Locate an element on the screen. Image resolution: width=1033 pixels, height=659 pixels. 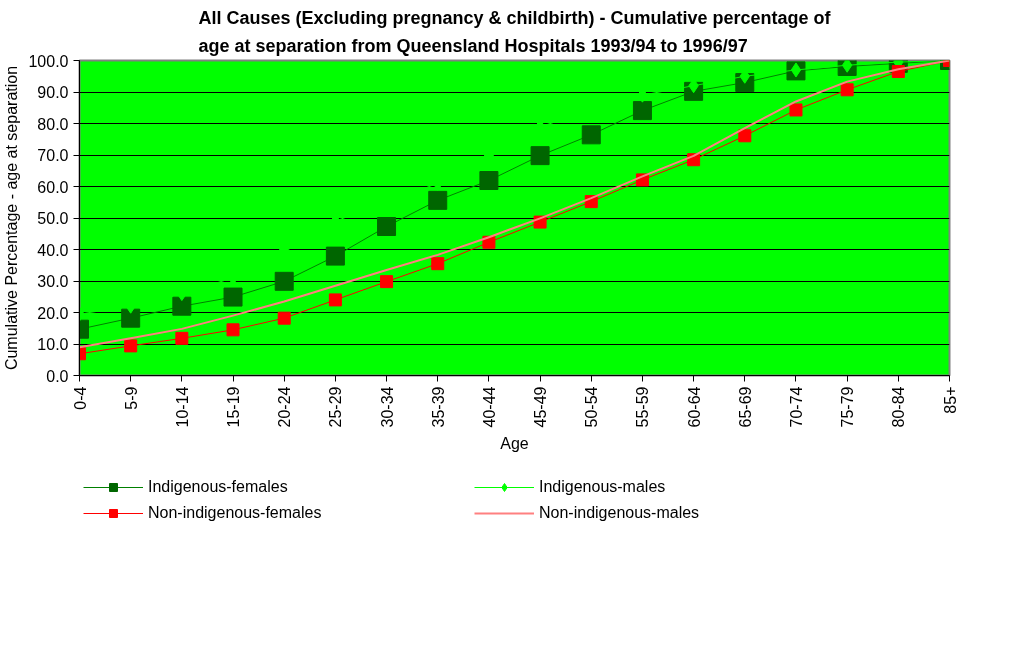
x-tick-label: 80-84 is located at coordinates (899, 407).